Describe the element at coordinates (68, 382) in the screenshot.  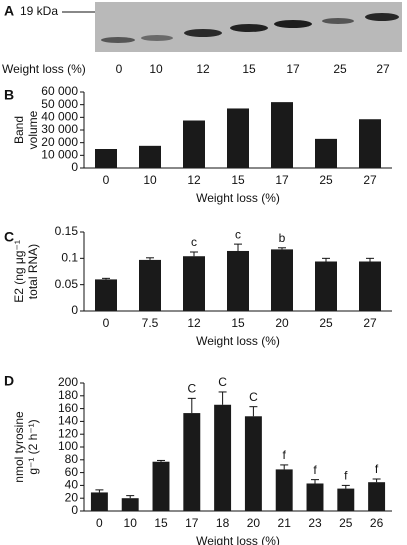
I see `y-tick-label: 200` at that location.